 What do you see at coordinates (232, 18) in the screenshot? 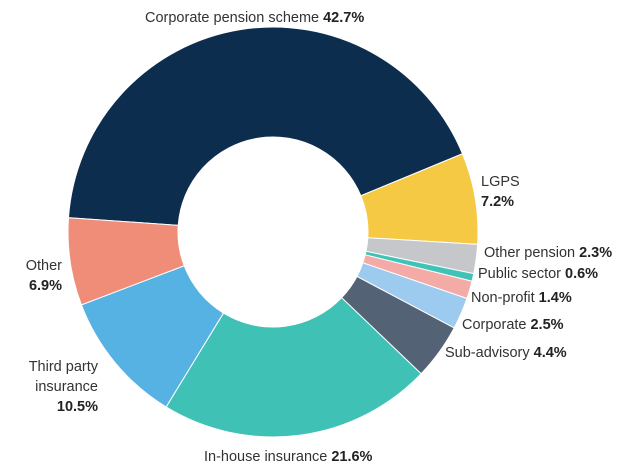
I see `category-name: Corporate pension scheme` at bounding box center [232, 18].